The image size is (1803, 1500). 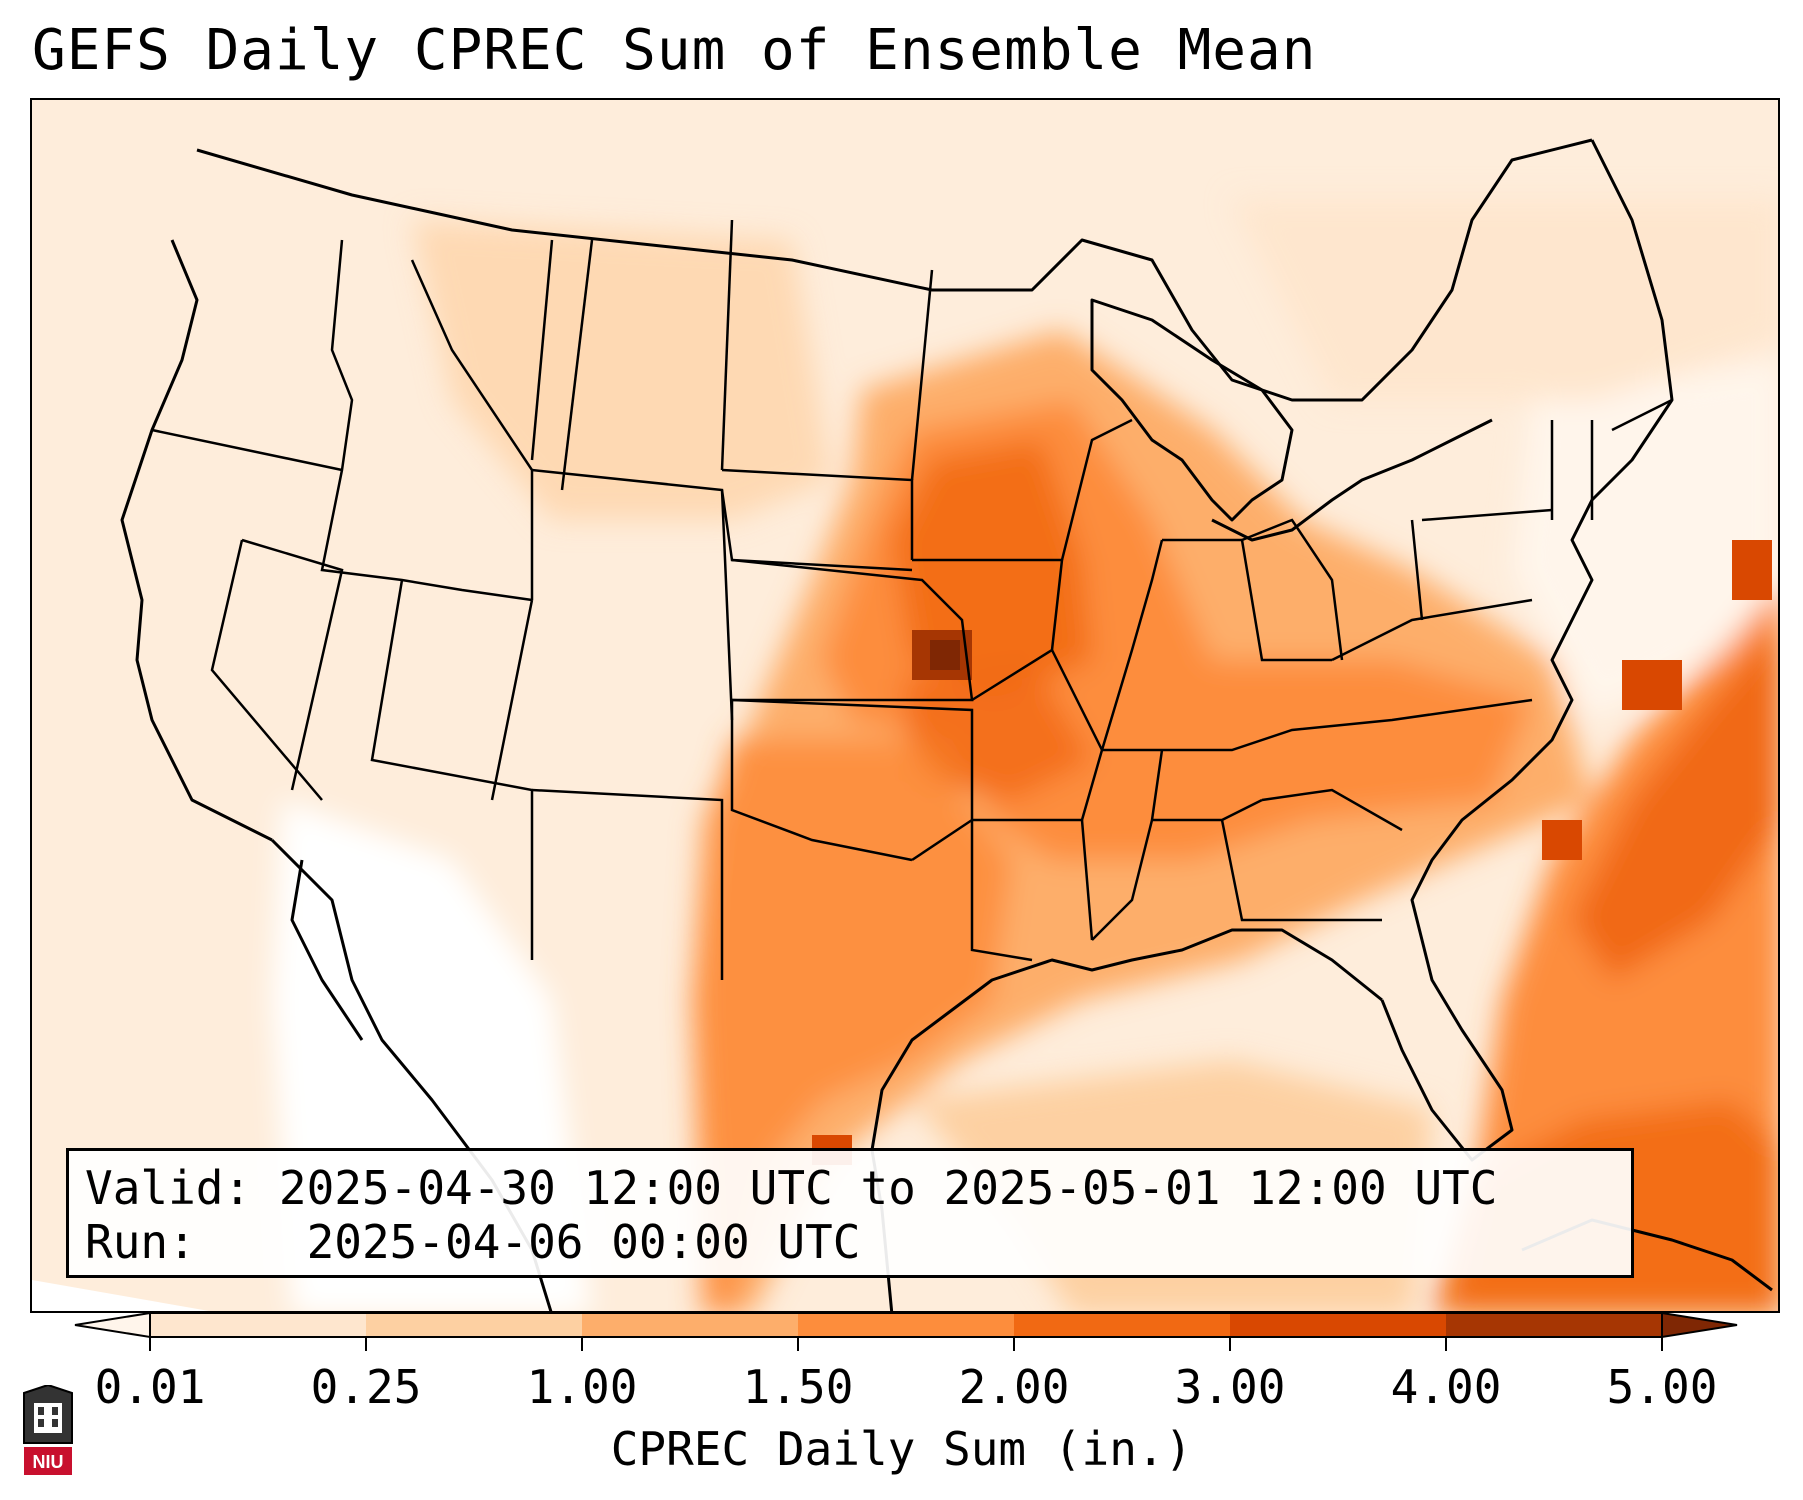 I want to click on colorbar-tick-label: 5.00, so click(x=1662, y=1387).